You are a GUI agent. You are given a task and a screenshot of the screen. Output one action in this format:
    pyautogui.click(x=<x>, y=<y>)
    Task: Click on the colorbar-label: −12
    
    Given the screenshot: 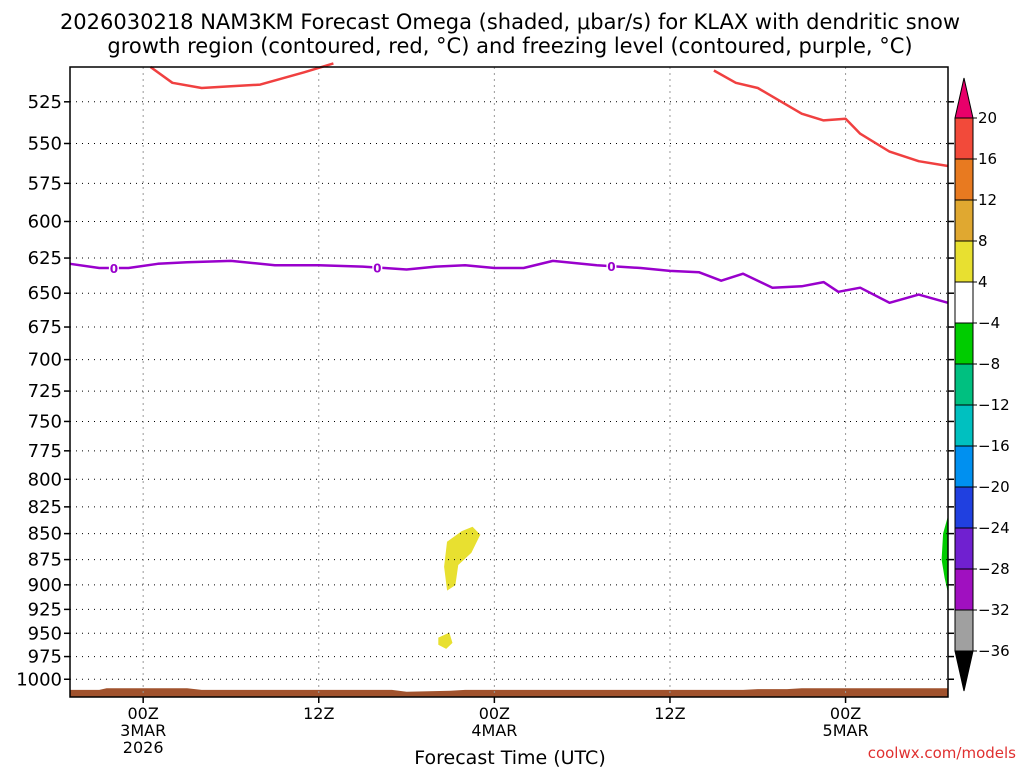 What is the action you would take?
    pyautogui.click(x=994, y=405)
    